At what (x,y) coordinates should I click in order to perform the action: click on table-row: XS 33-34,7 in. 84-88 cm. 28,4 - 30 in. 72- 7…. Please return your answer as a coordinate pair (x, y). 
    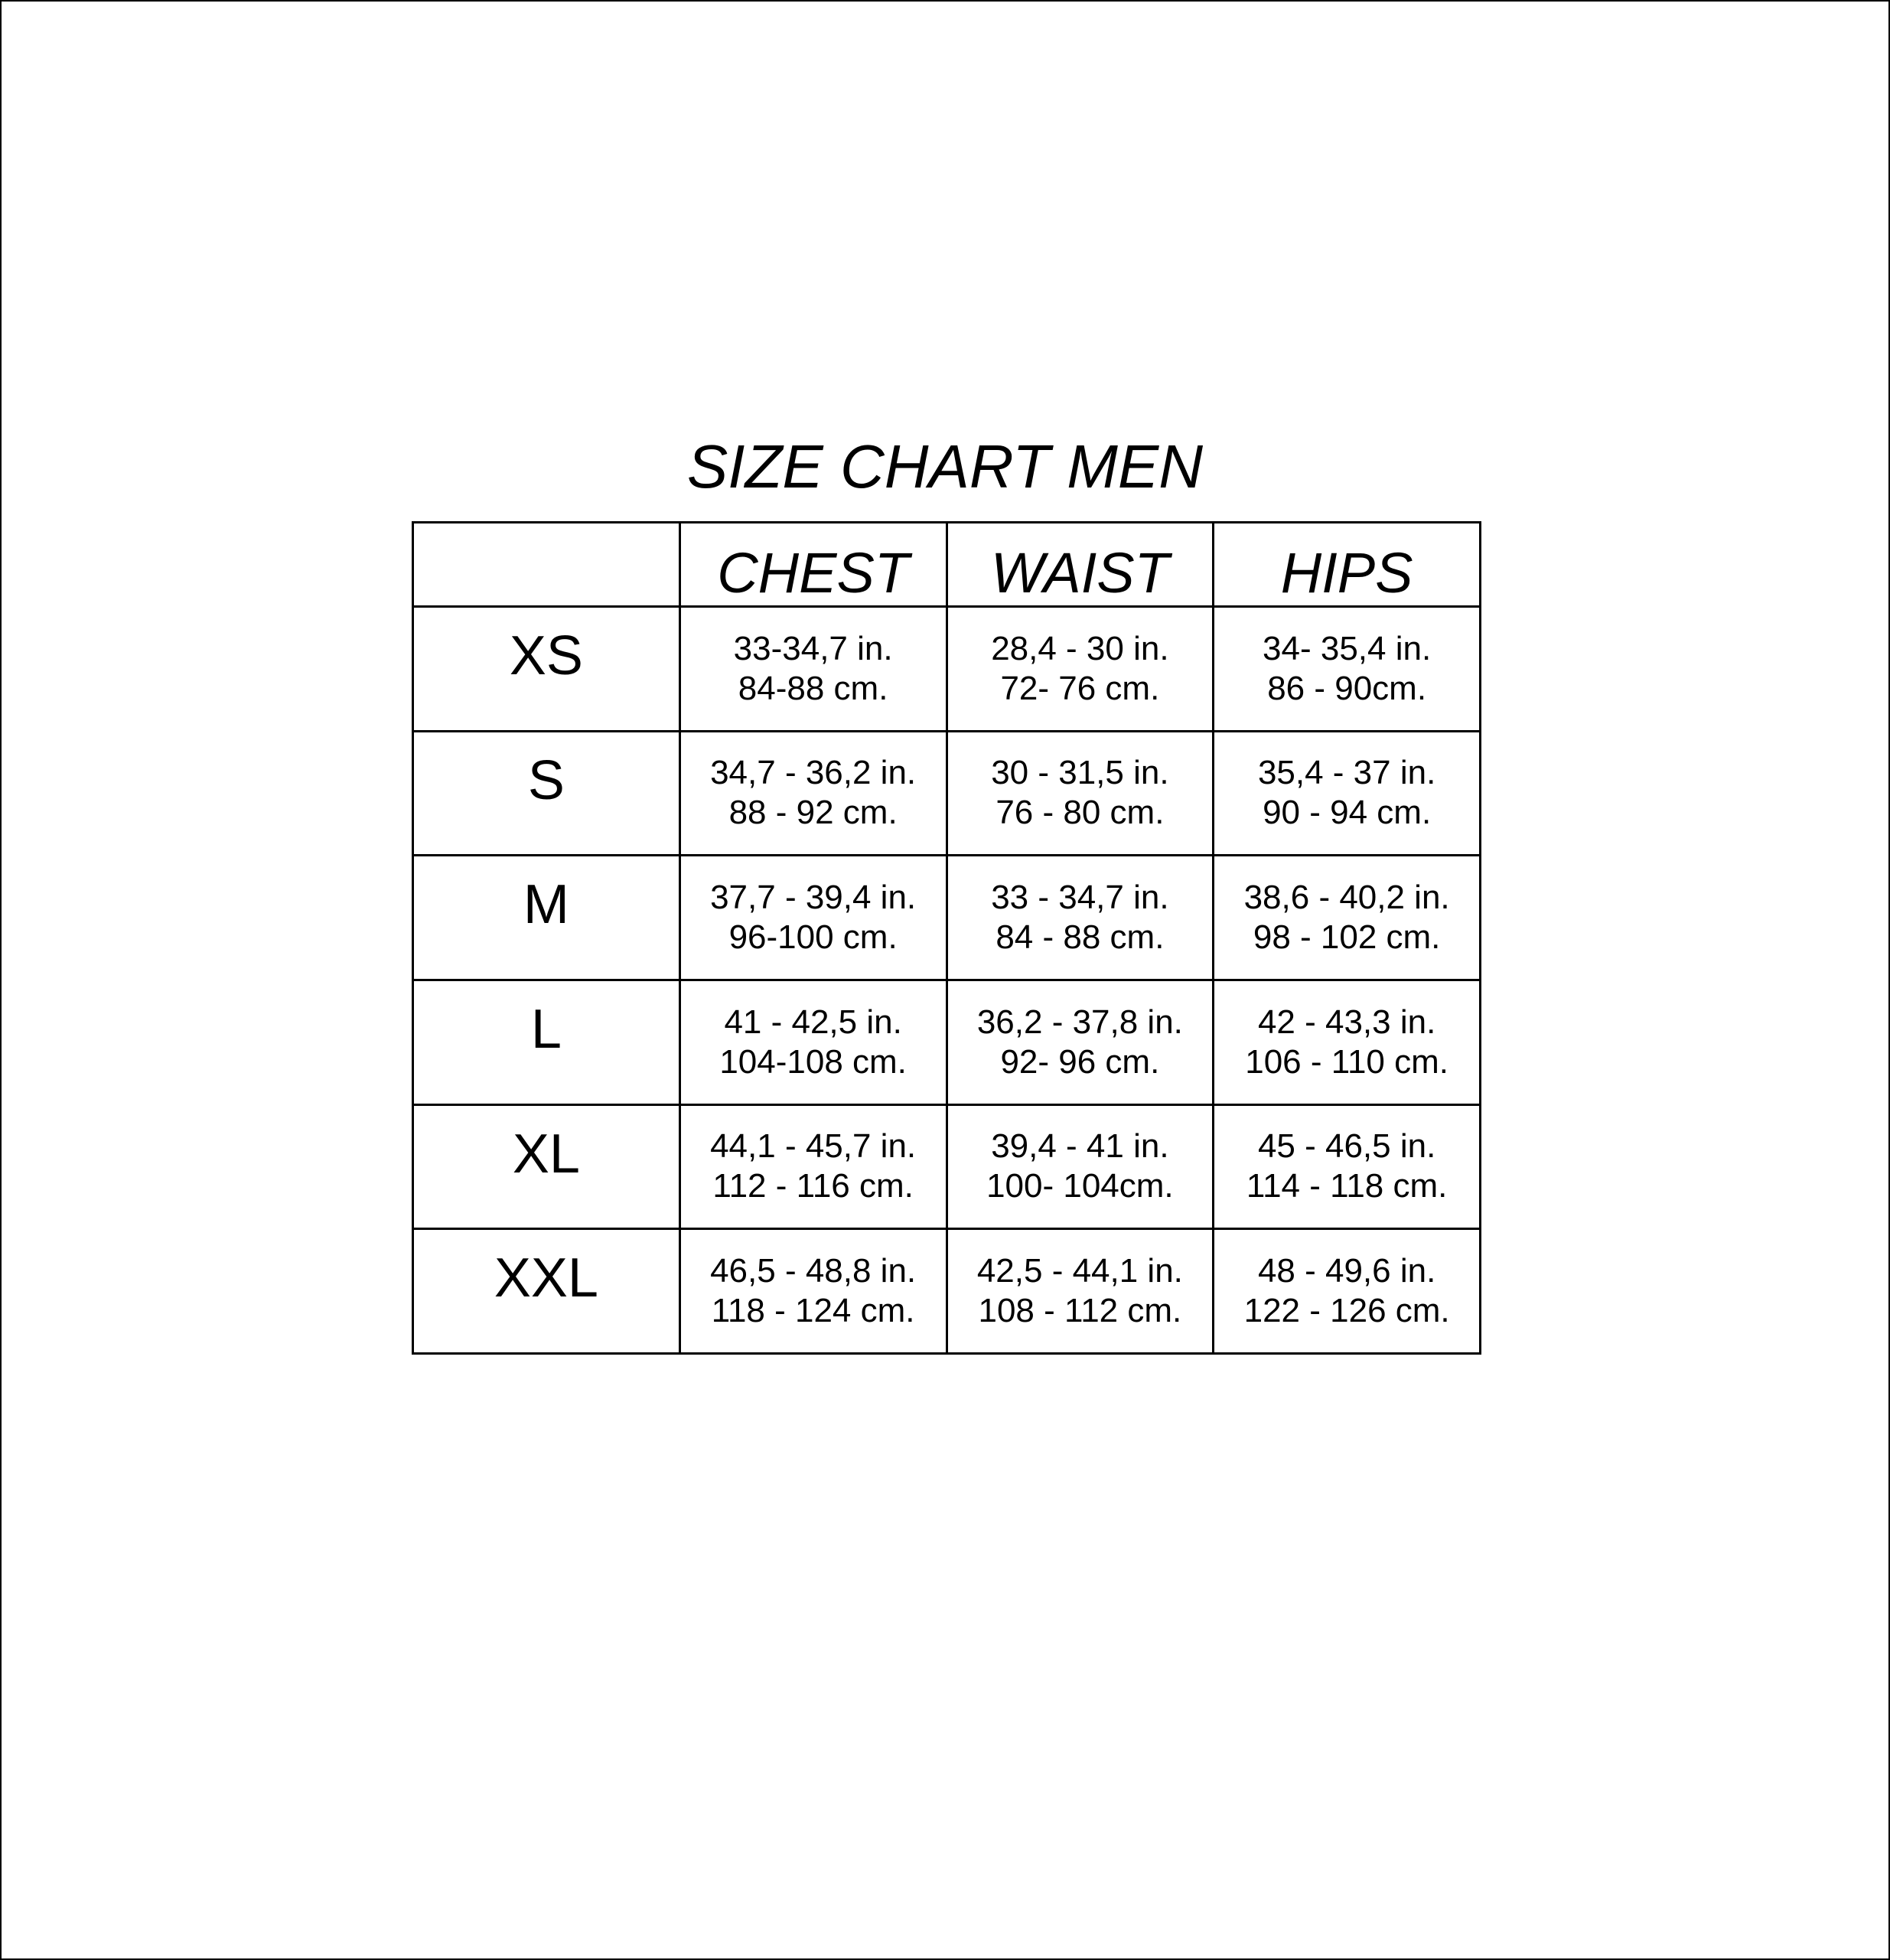
    Looking at the image, I should click on (947, 668).